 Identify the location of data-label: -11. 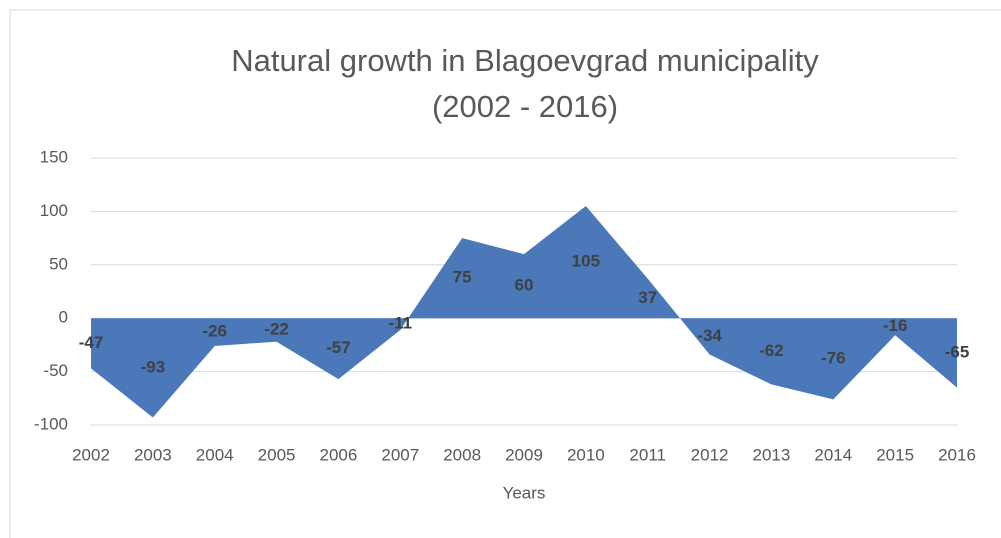
(400, 323).